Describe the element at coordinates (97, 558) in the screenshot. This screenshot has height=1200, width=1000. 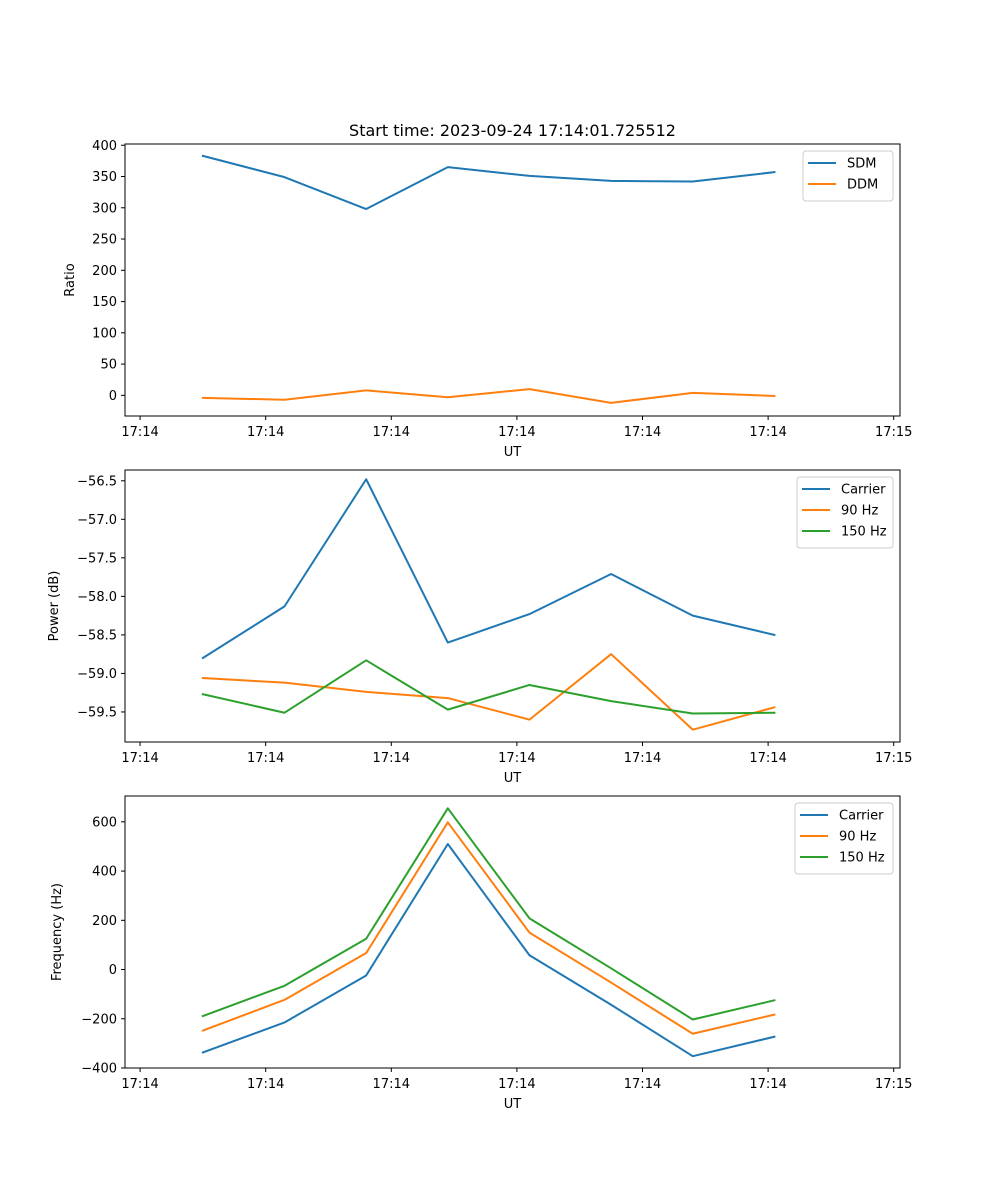
I see `power-y-tick-label: −57.5` at that location.